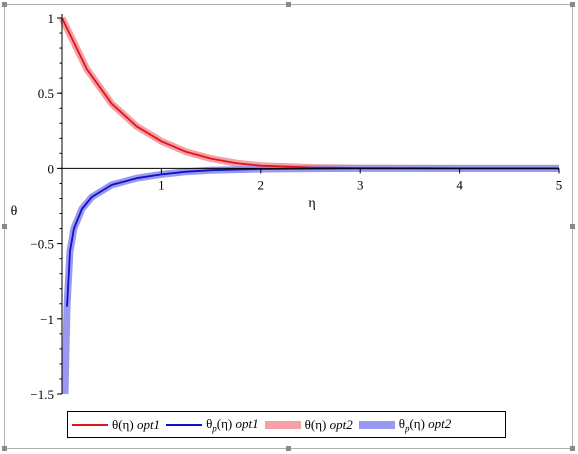 Image resolution: width=578 pixels, height=454 pixels. I want to click on x-tick-label-1: 2, so click(261, 184).